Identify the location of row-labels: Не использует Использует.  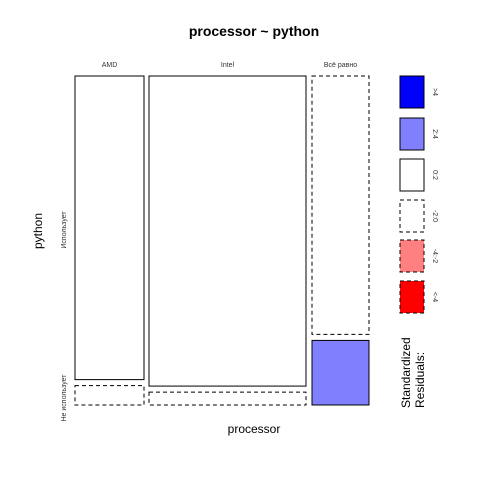
(64, 316).